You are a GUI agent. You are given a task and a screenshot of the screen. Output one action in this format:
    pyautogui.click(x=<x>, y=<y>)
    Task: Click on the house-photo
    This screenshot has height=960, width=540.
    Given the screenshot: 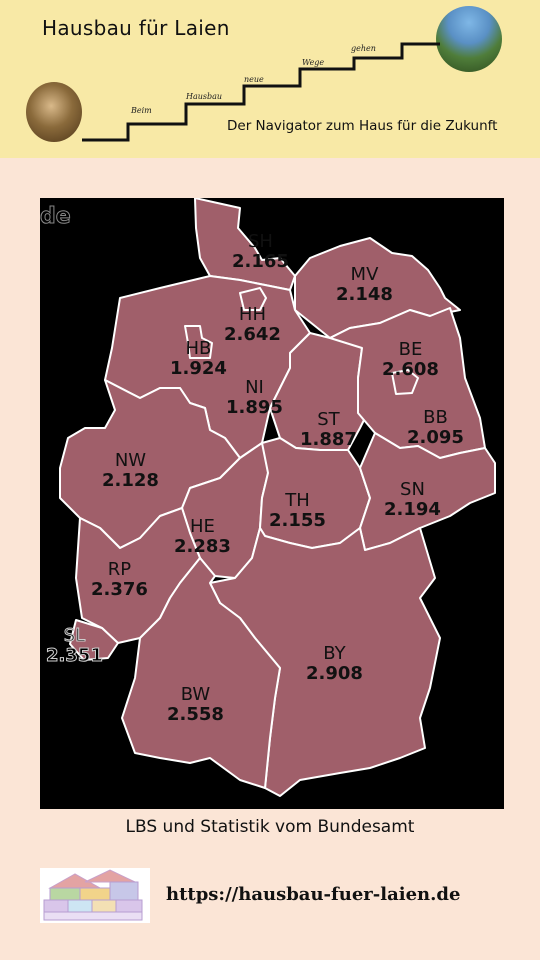 What is the action you would take?
    pyautogui.click(x=469, y=39)
    